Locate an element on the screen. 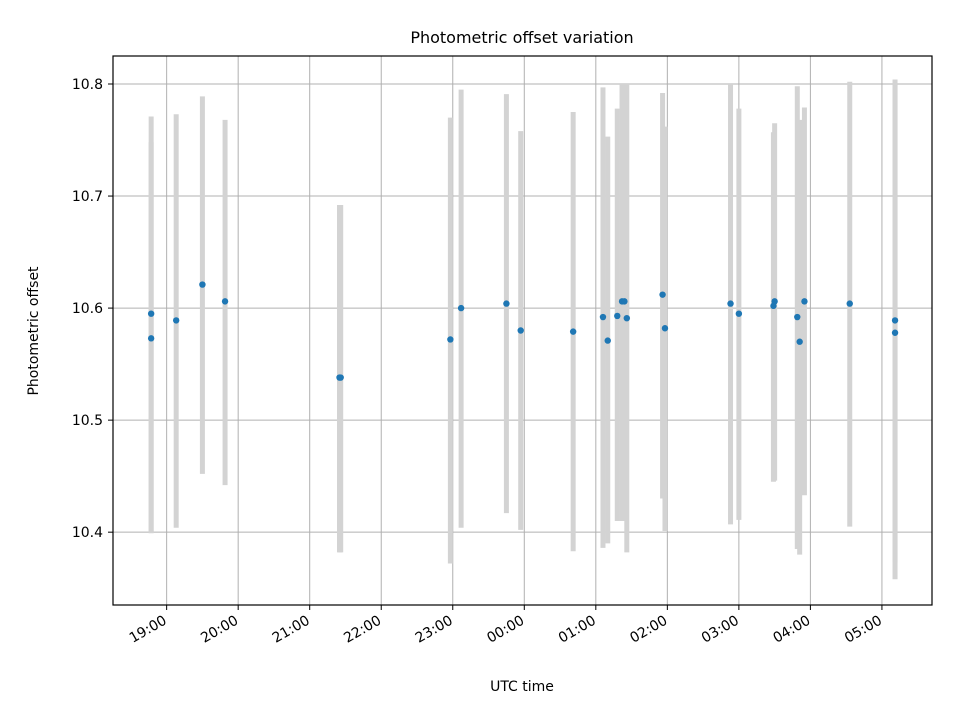  chart-title: Photometric offset variation is located at coordinates (521, 37).